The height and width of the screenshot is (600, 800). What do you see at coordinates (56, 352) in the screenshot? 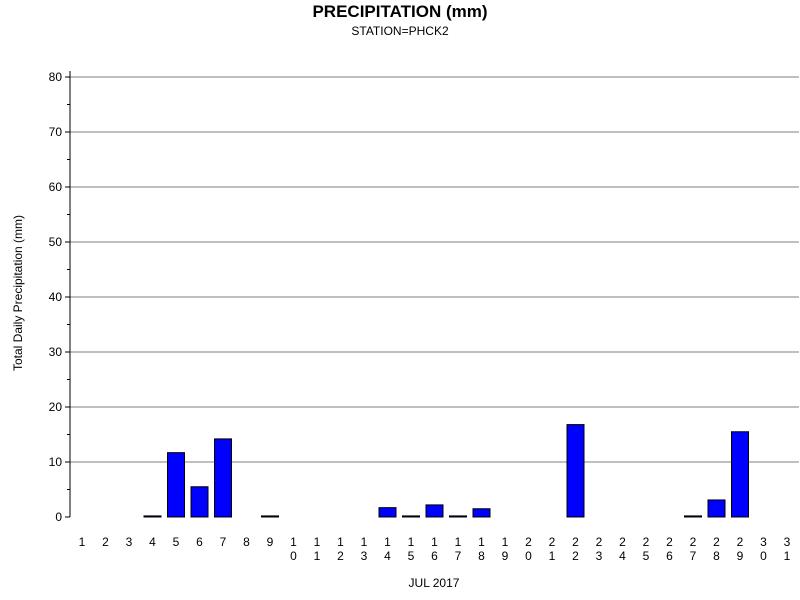
I see `y-tick-label: 30` at bounding box center [56, 352].